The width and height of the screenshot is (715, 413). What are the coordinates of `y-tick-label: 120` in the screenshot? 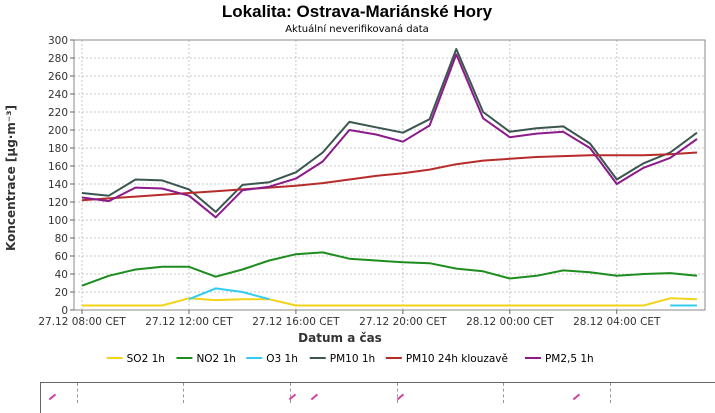 It's located at (58, 203).